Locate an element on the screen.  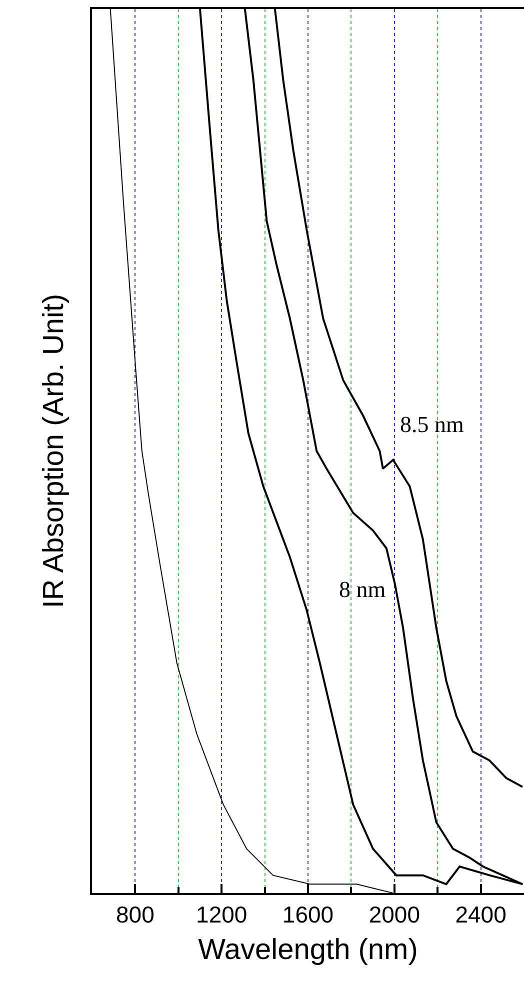
x-tick-label: 1600 is located at coordinates (308, 915).